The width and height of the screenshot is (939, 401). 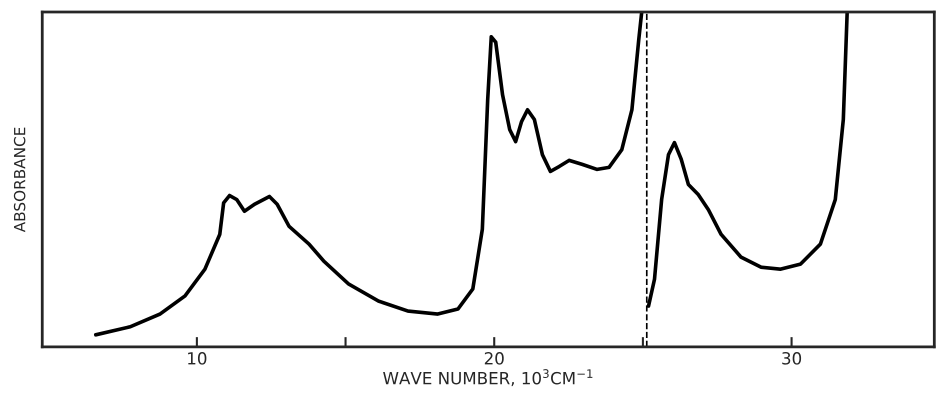 What do you see at coordinates (20, 180) in the screenshot?
I see `y-axis-title: ABSORBANCE` at bounding box center [20, 180].